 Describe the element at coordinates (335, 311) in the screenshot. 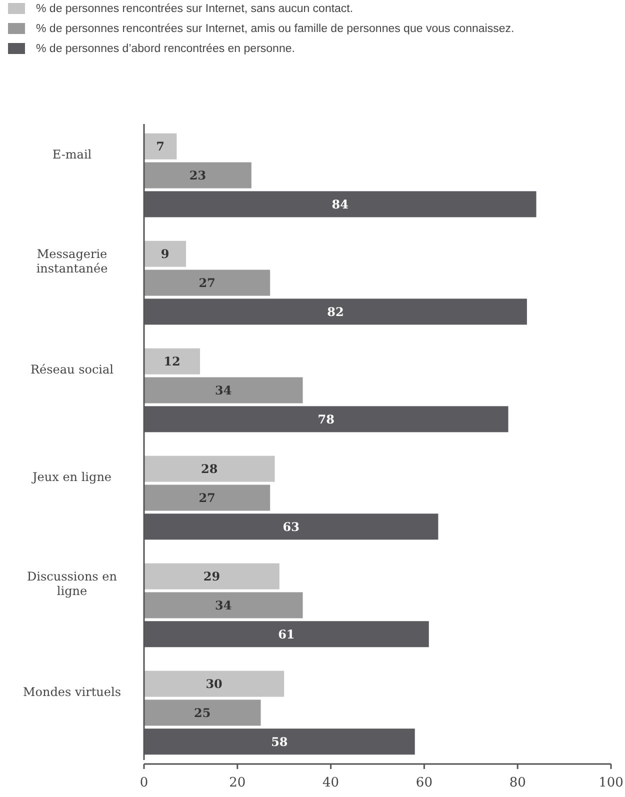

I see `data-label: 82` at that location.